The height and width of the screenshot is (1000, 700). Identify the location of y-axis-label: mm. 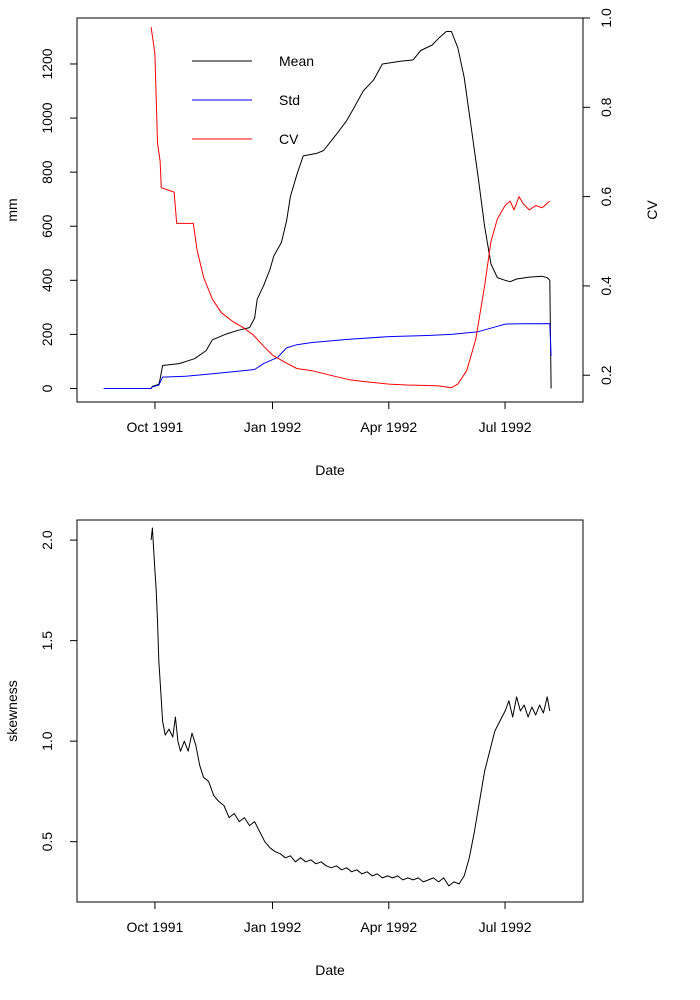
(12, 209).